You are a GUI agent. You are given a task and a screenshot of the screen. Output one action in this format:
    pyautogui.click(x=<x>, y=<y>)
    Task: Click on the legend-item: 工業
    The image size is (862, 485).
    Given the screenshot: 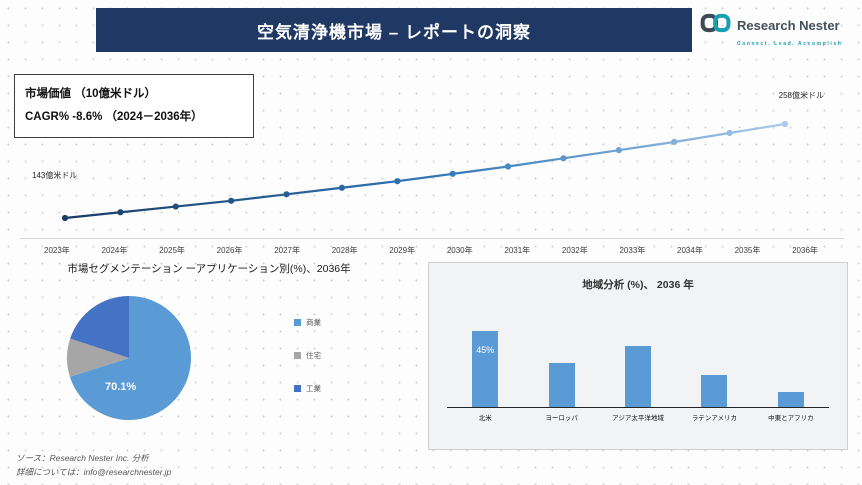 What is the action you would take?
    pyautogui.click(x=307, y=388)
    